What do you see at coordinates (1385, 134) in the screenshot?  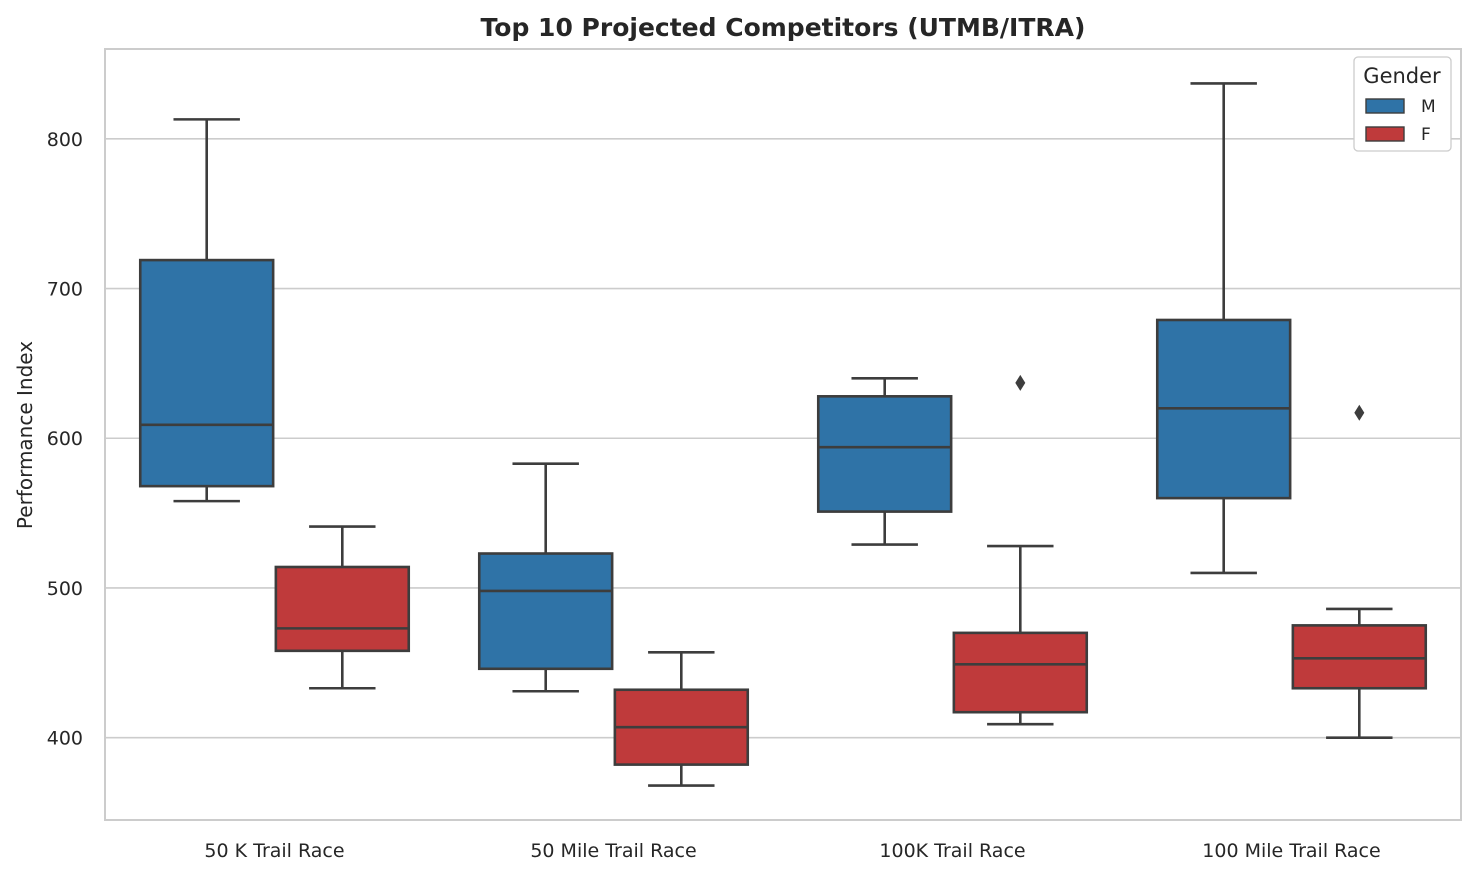 I see `legend-swatch-F` at bounding box center [1385, 134].